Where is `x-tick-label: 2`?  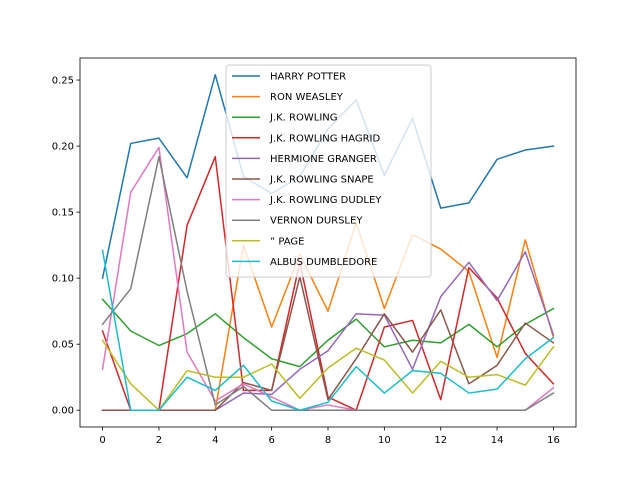
x-tick-label: 2 is located at coordinates (159, 440).